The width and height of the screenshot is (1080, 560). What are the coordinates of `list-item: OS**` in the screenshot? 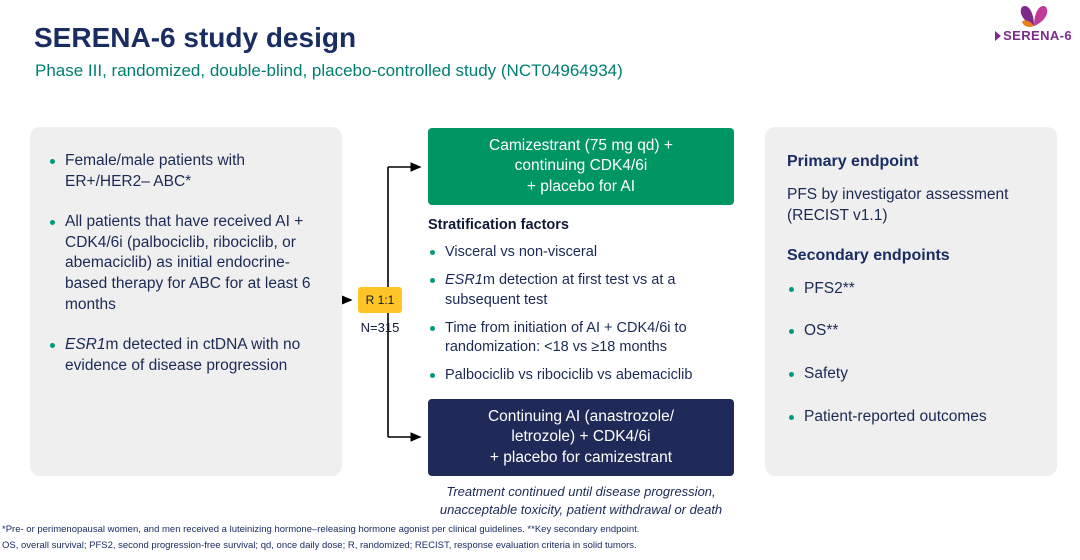 It's located at (912, 331).